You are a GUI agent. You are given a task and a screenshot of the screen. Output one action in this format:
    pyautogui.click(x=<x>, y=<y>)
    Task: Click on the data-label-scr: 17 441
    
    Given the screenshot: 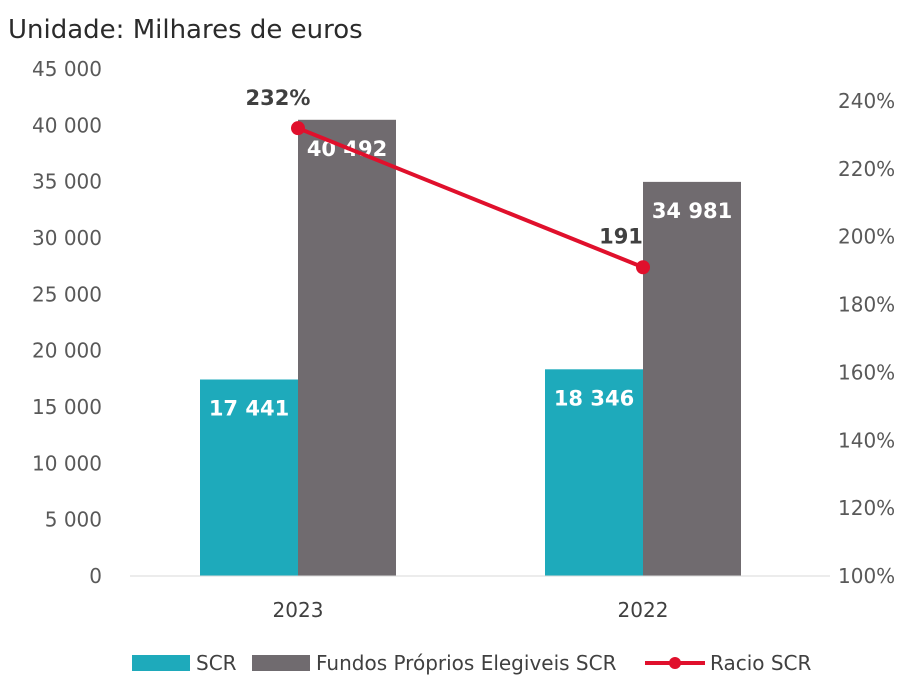 What is the action you would take?
    pyautogui.click(x=249, y=408)
    